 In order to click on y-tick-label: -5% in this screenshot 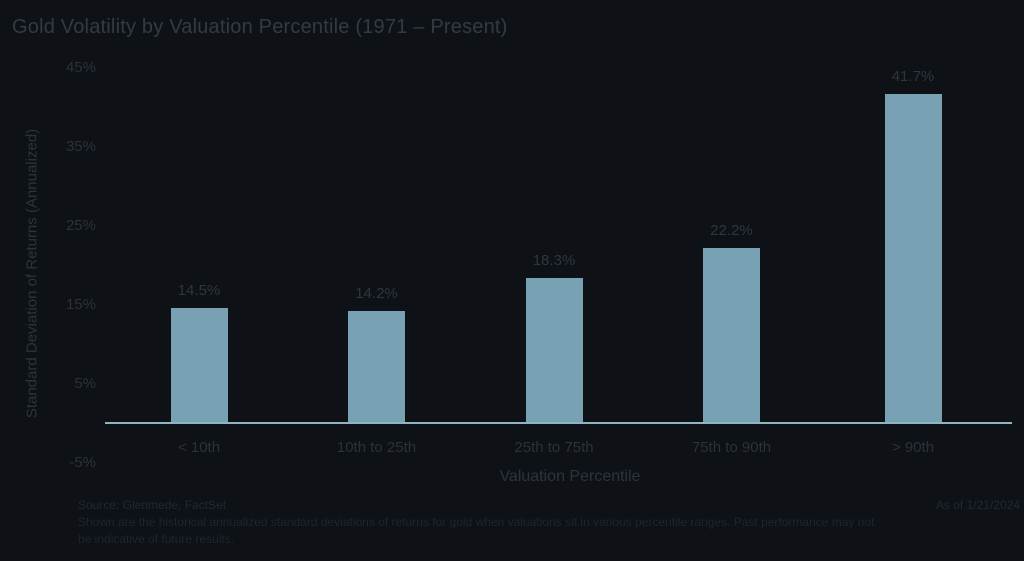, I will do `click(82, 462)`.